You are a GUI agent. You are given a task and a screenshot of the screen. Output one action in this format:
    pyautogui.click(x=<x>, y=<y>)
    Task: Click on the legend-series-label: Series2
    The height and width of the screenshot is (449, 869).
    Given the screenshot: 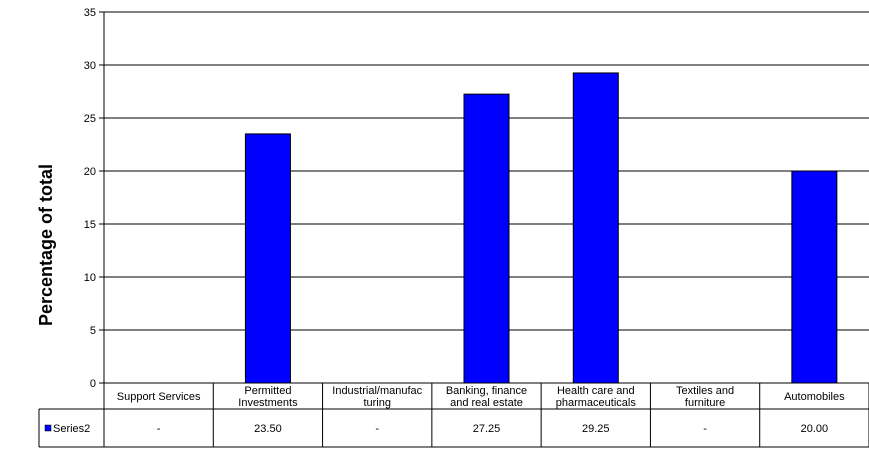 What is the action you would take?
    pyautogui.click(x=71, y=429)
    